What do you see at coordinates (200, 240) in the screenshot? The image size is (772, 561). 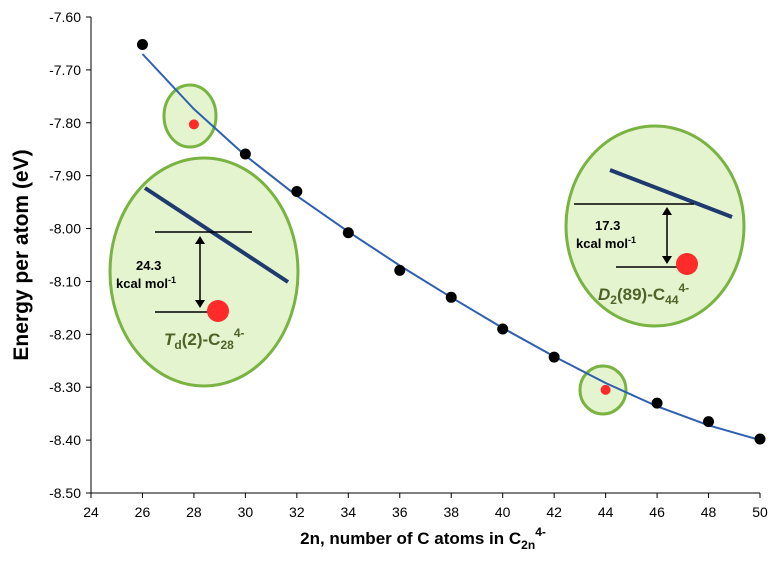 I see `inset-td-arrowhead-up` at bounding box center [200, 240].